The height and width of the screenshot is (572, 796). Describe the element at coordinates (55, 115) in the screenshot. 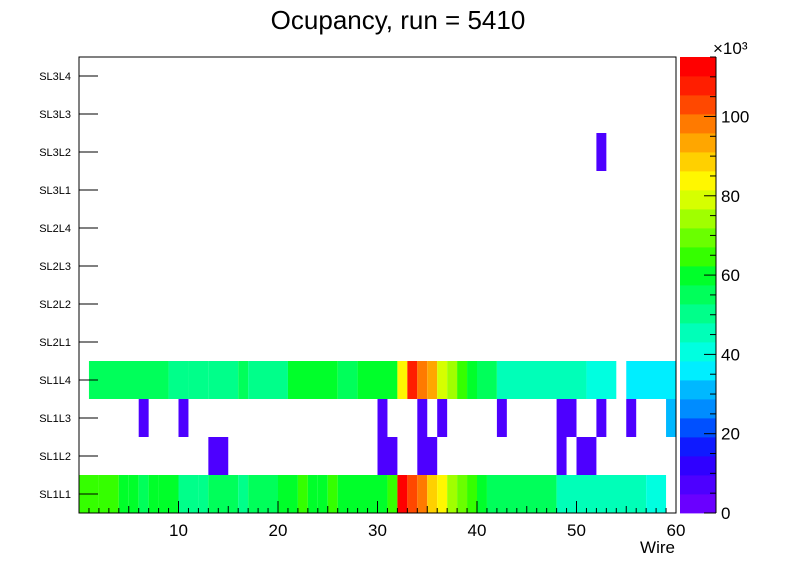

I see `y-tick-label-sl3l3: SL3L3` at that location.